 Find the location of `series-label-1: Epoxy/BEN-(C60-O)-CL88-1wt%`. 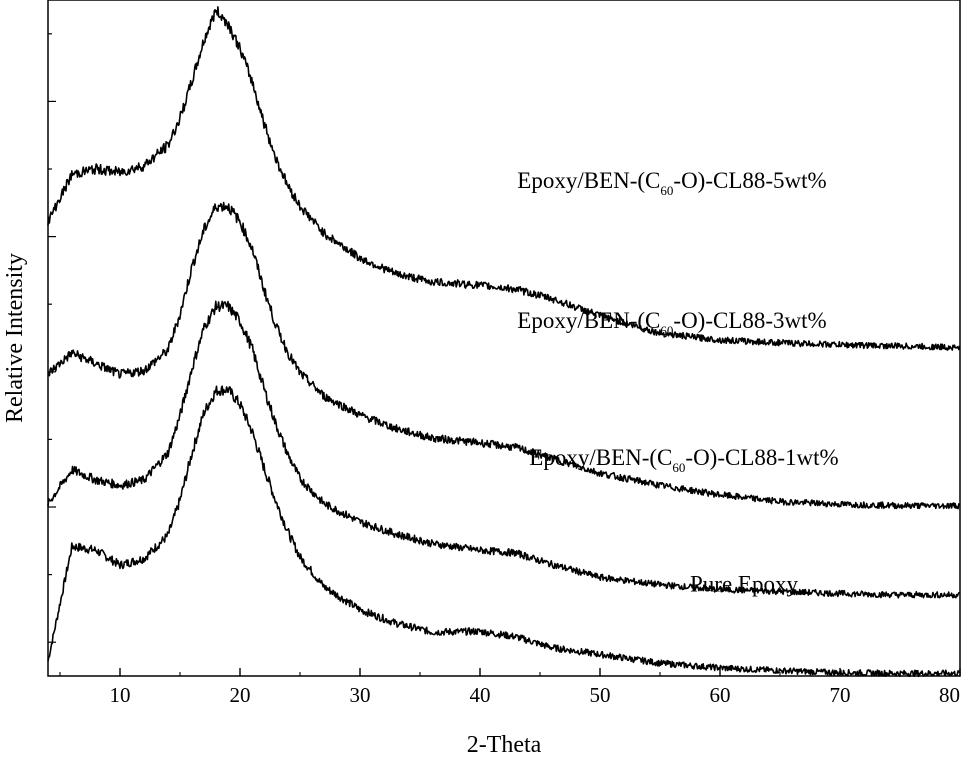

series-label-1: Epoxy/BEN-(C60-O)-CL88-1wt% is located at coordinates (683, 460).